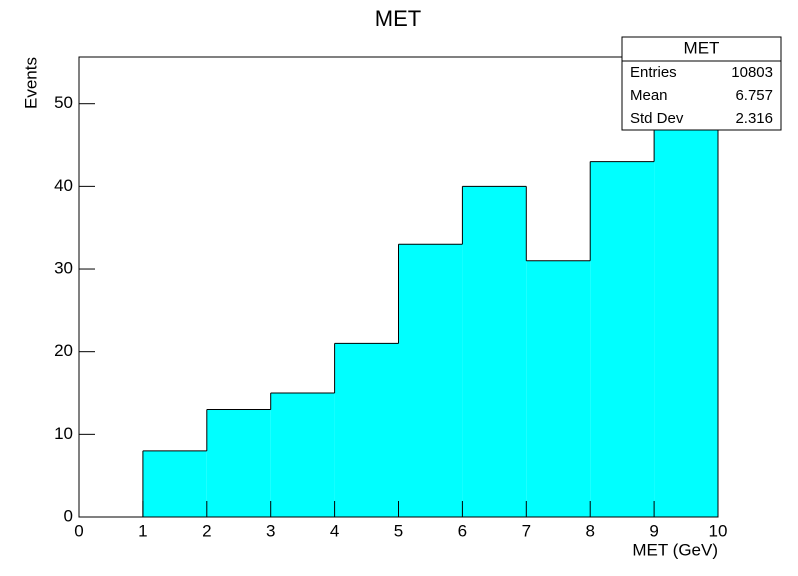 Image resolution: width=798 pixels, height=576 pixels. What do you see at coordinates (754, 118) in the screenshot?
I see `stats-value: 2.316` at bounding box center [754, 118].